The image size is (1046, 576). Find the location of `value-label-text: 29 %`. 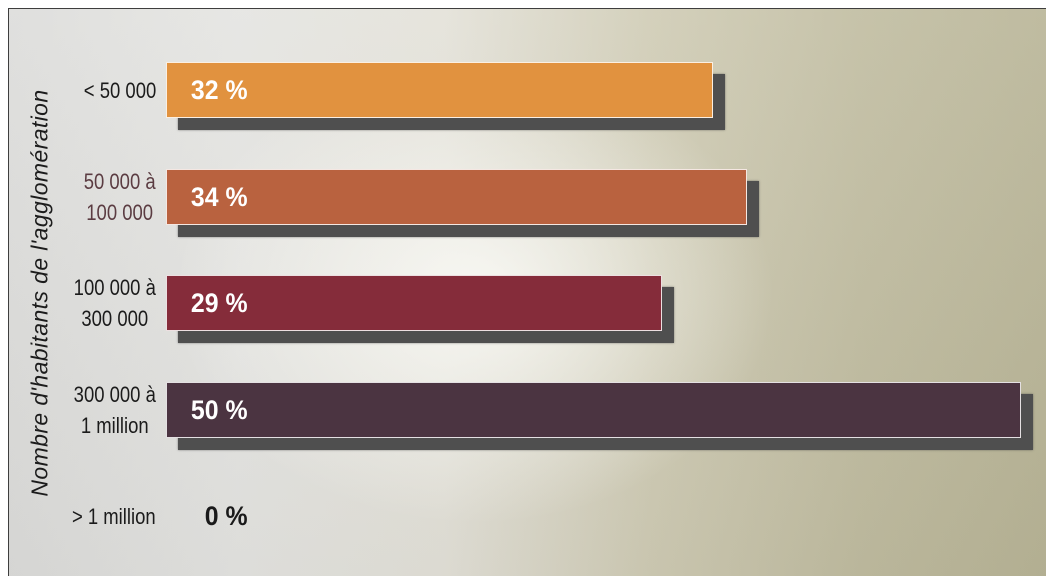

value-label-text: 29 % is located at coordinates (219, 302).